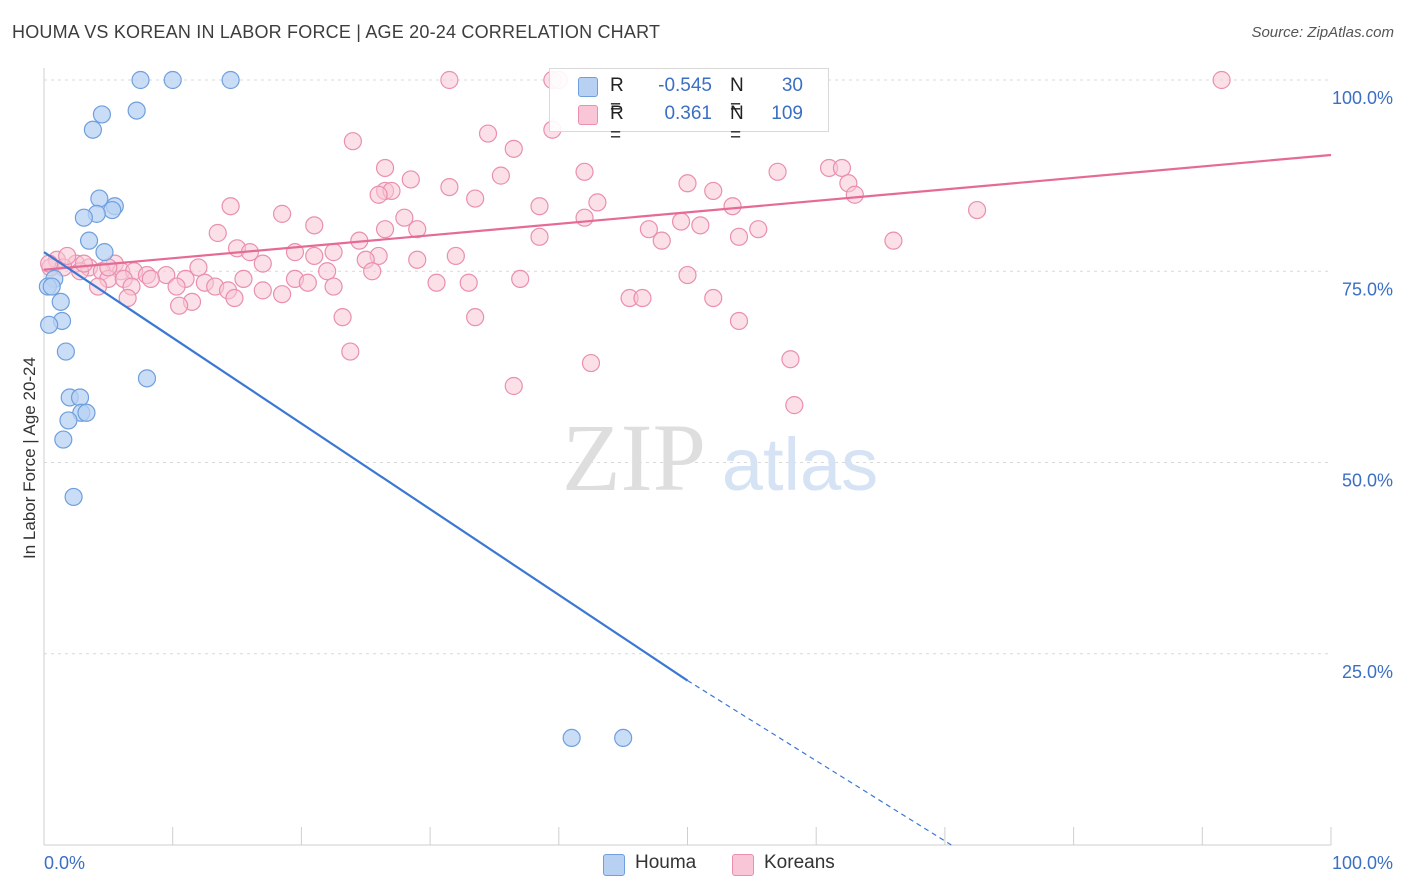 Image resolution: width=1406 pixels, height=892 pixels. I want to click on korean-trend-line, so click(687, 212).